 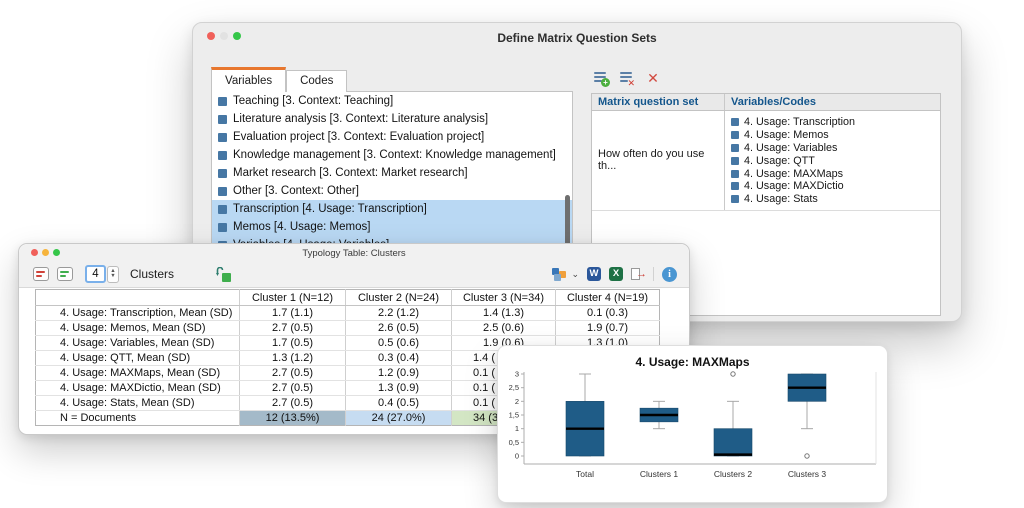 What do you see at coordinates (137, 343) in the screenshot?
I see `row-label: 4. Usage: Variables, Mean (SD)` at bounding box center [137, 343].